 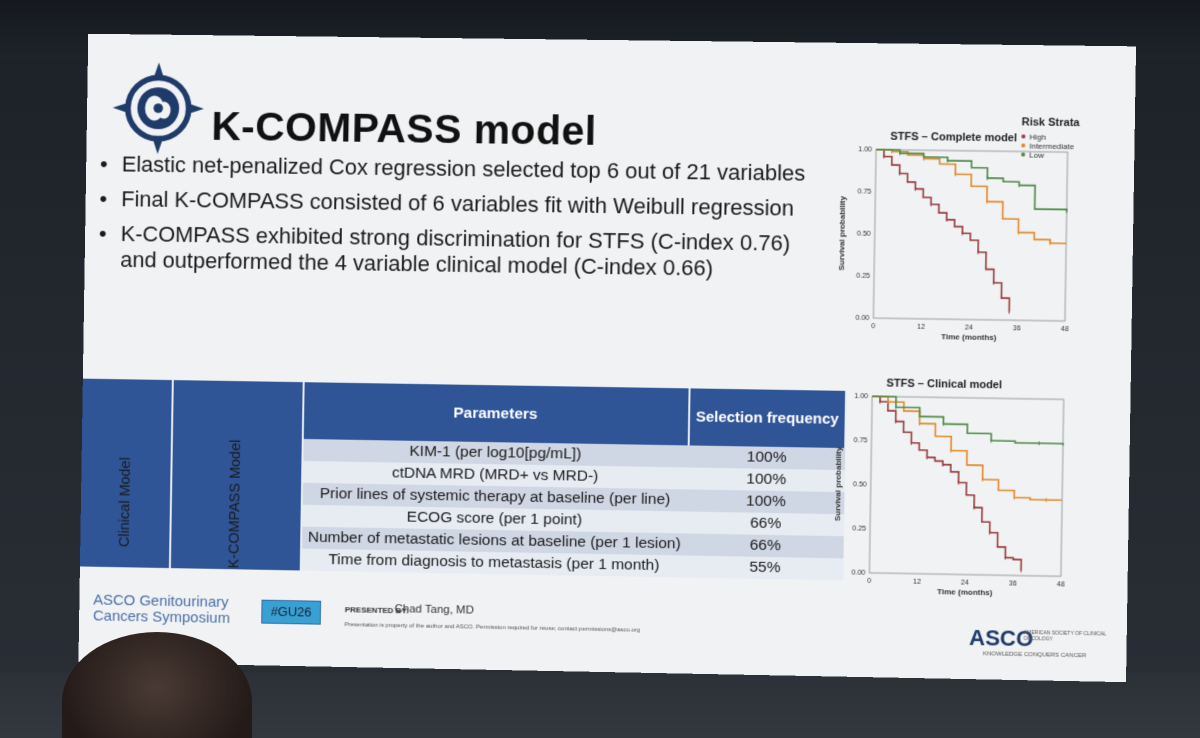 I want to click on group-clinical-model: Clinical Model, so click(x=126, y=502).